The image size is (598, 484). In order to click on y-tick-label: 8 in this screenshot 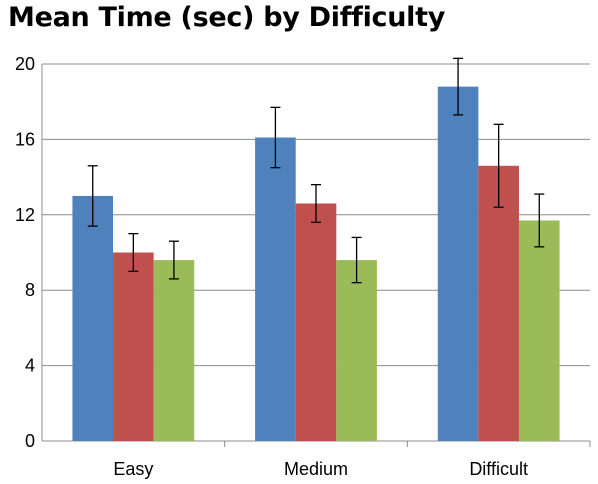, I will do `click(30, 290)`.